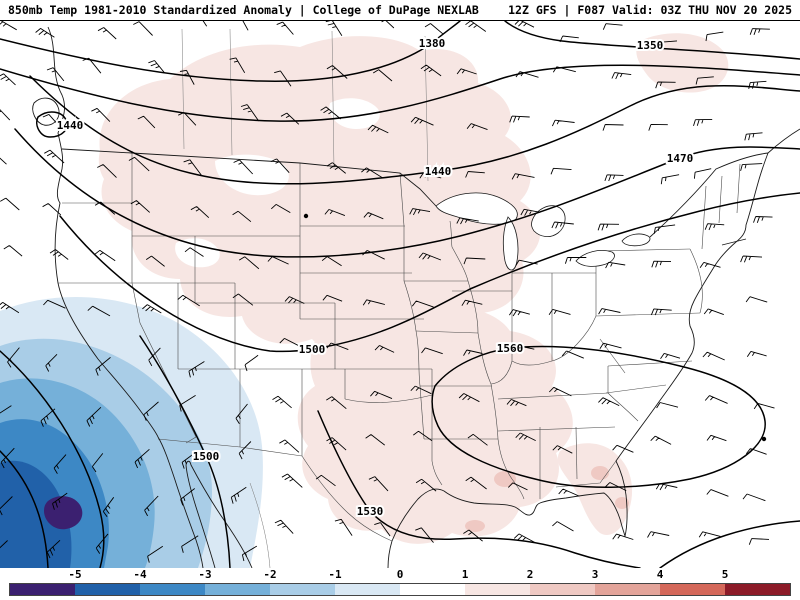  What do you see at coordinates (729, 544) in the screenshot?
I see `contour-southeast-corner` at bounding box center [729, 544].